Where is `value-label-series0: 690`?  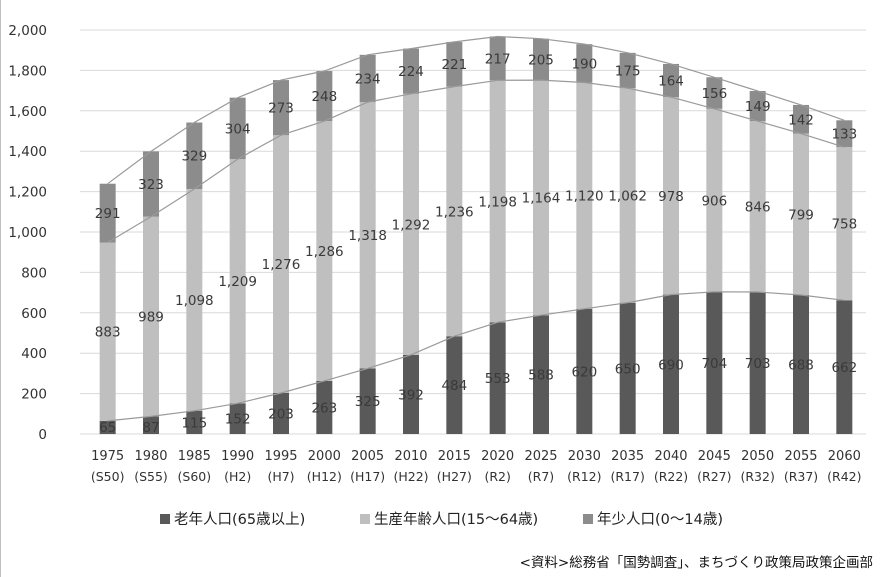
value-label-series0: 690 is located at coordinates (671, 365).